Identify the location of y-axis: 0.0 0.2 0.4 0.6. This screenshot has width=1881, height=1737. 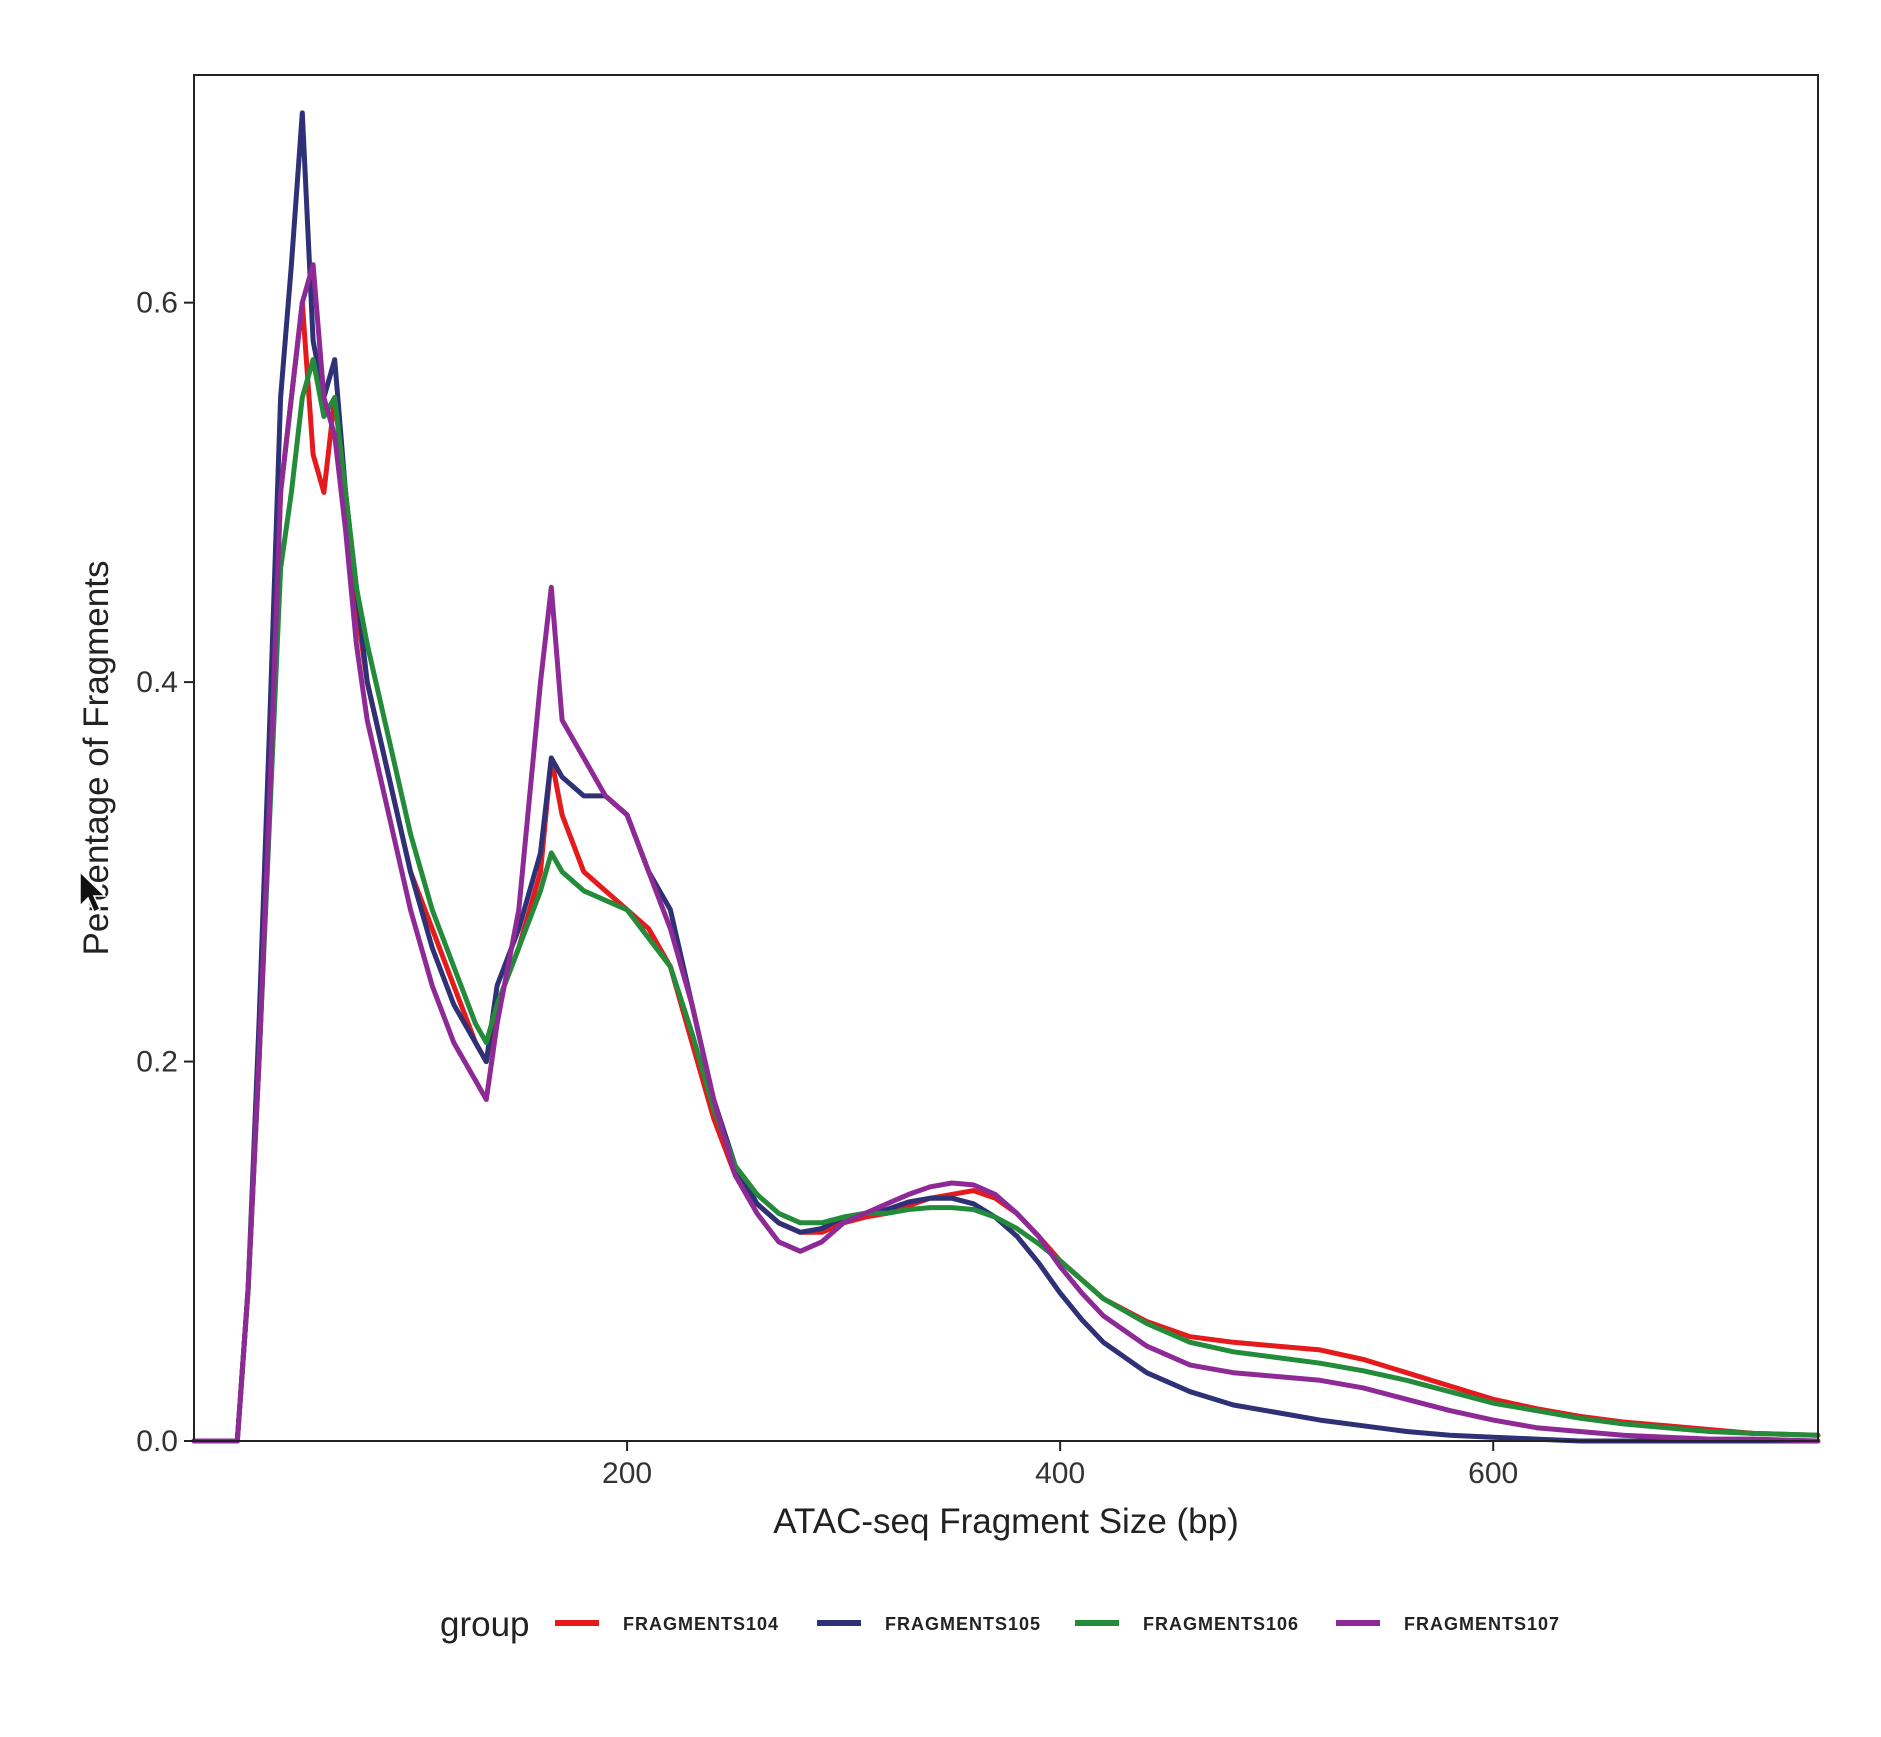
(165, 872).